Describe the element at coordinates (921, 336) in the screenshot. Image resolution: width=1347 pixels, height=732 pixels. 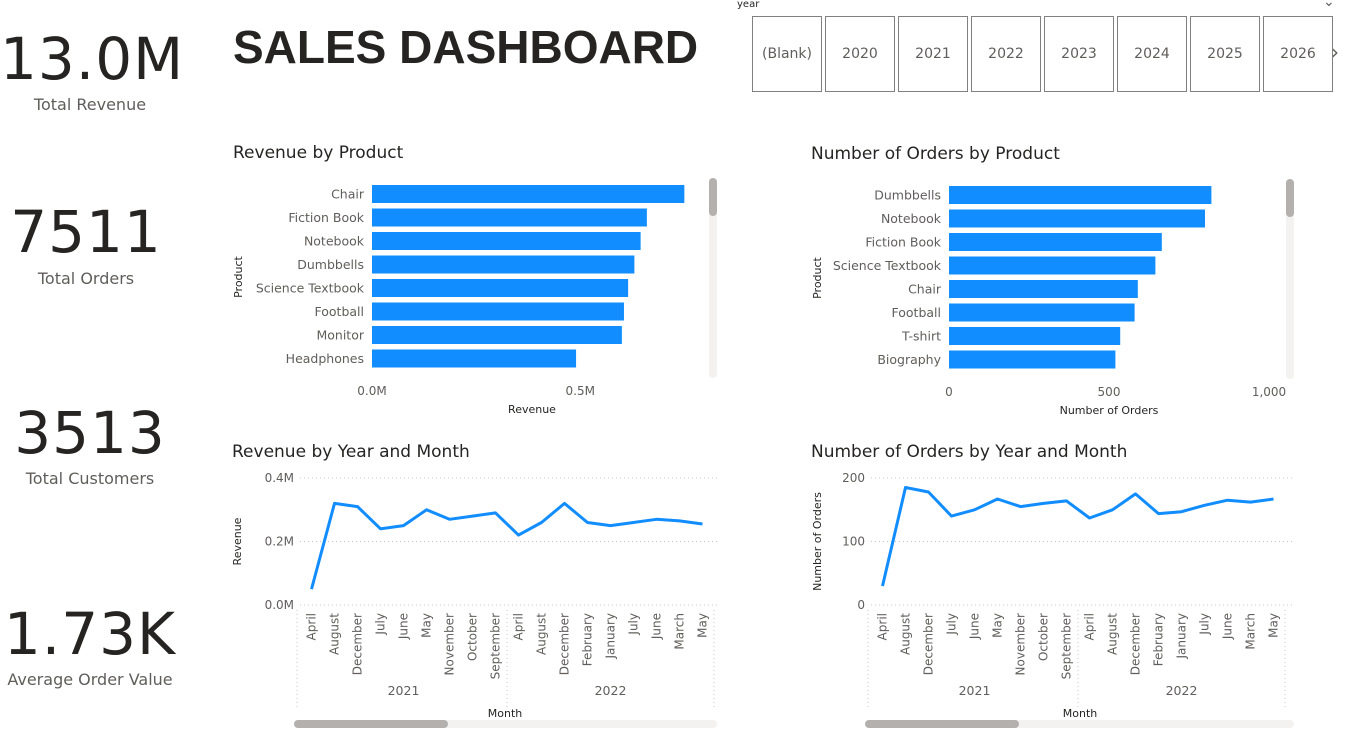
I see `category-label: T-shirt` at that location.